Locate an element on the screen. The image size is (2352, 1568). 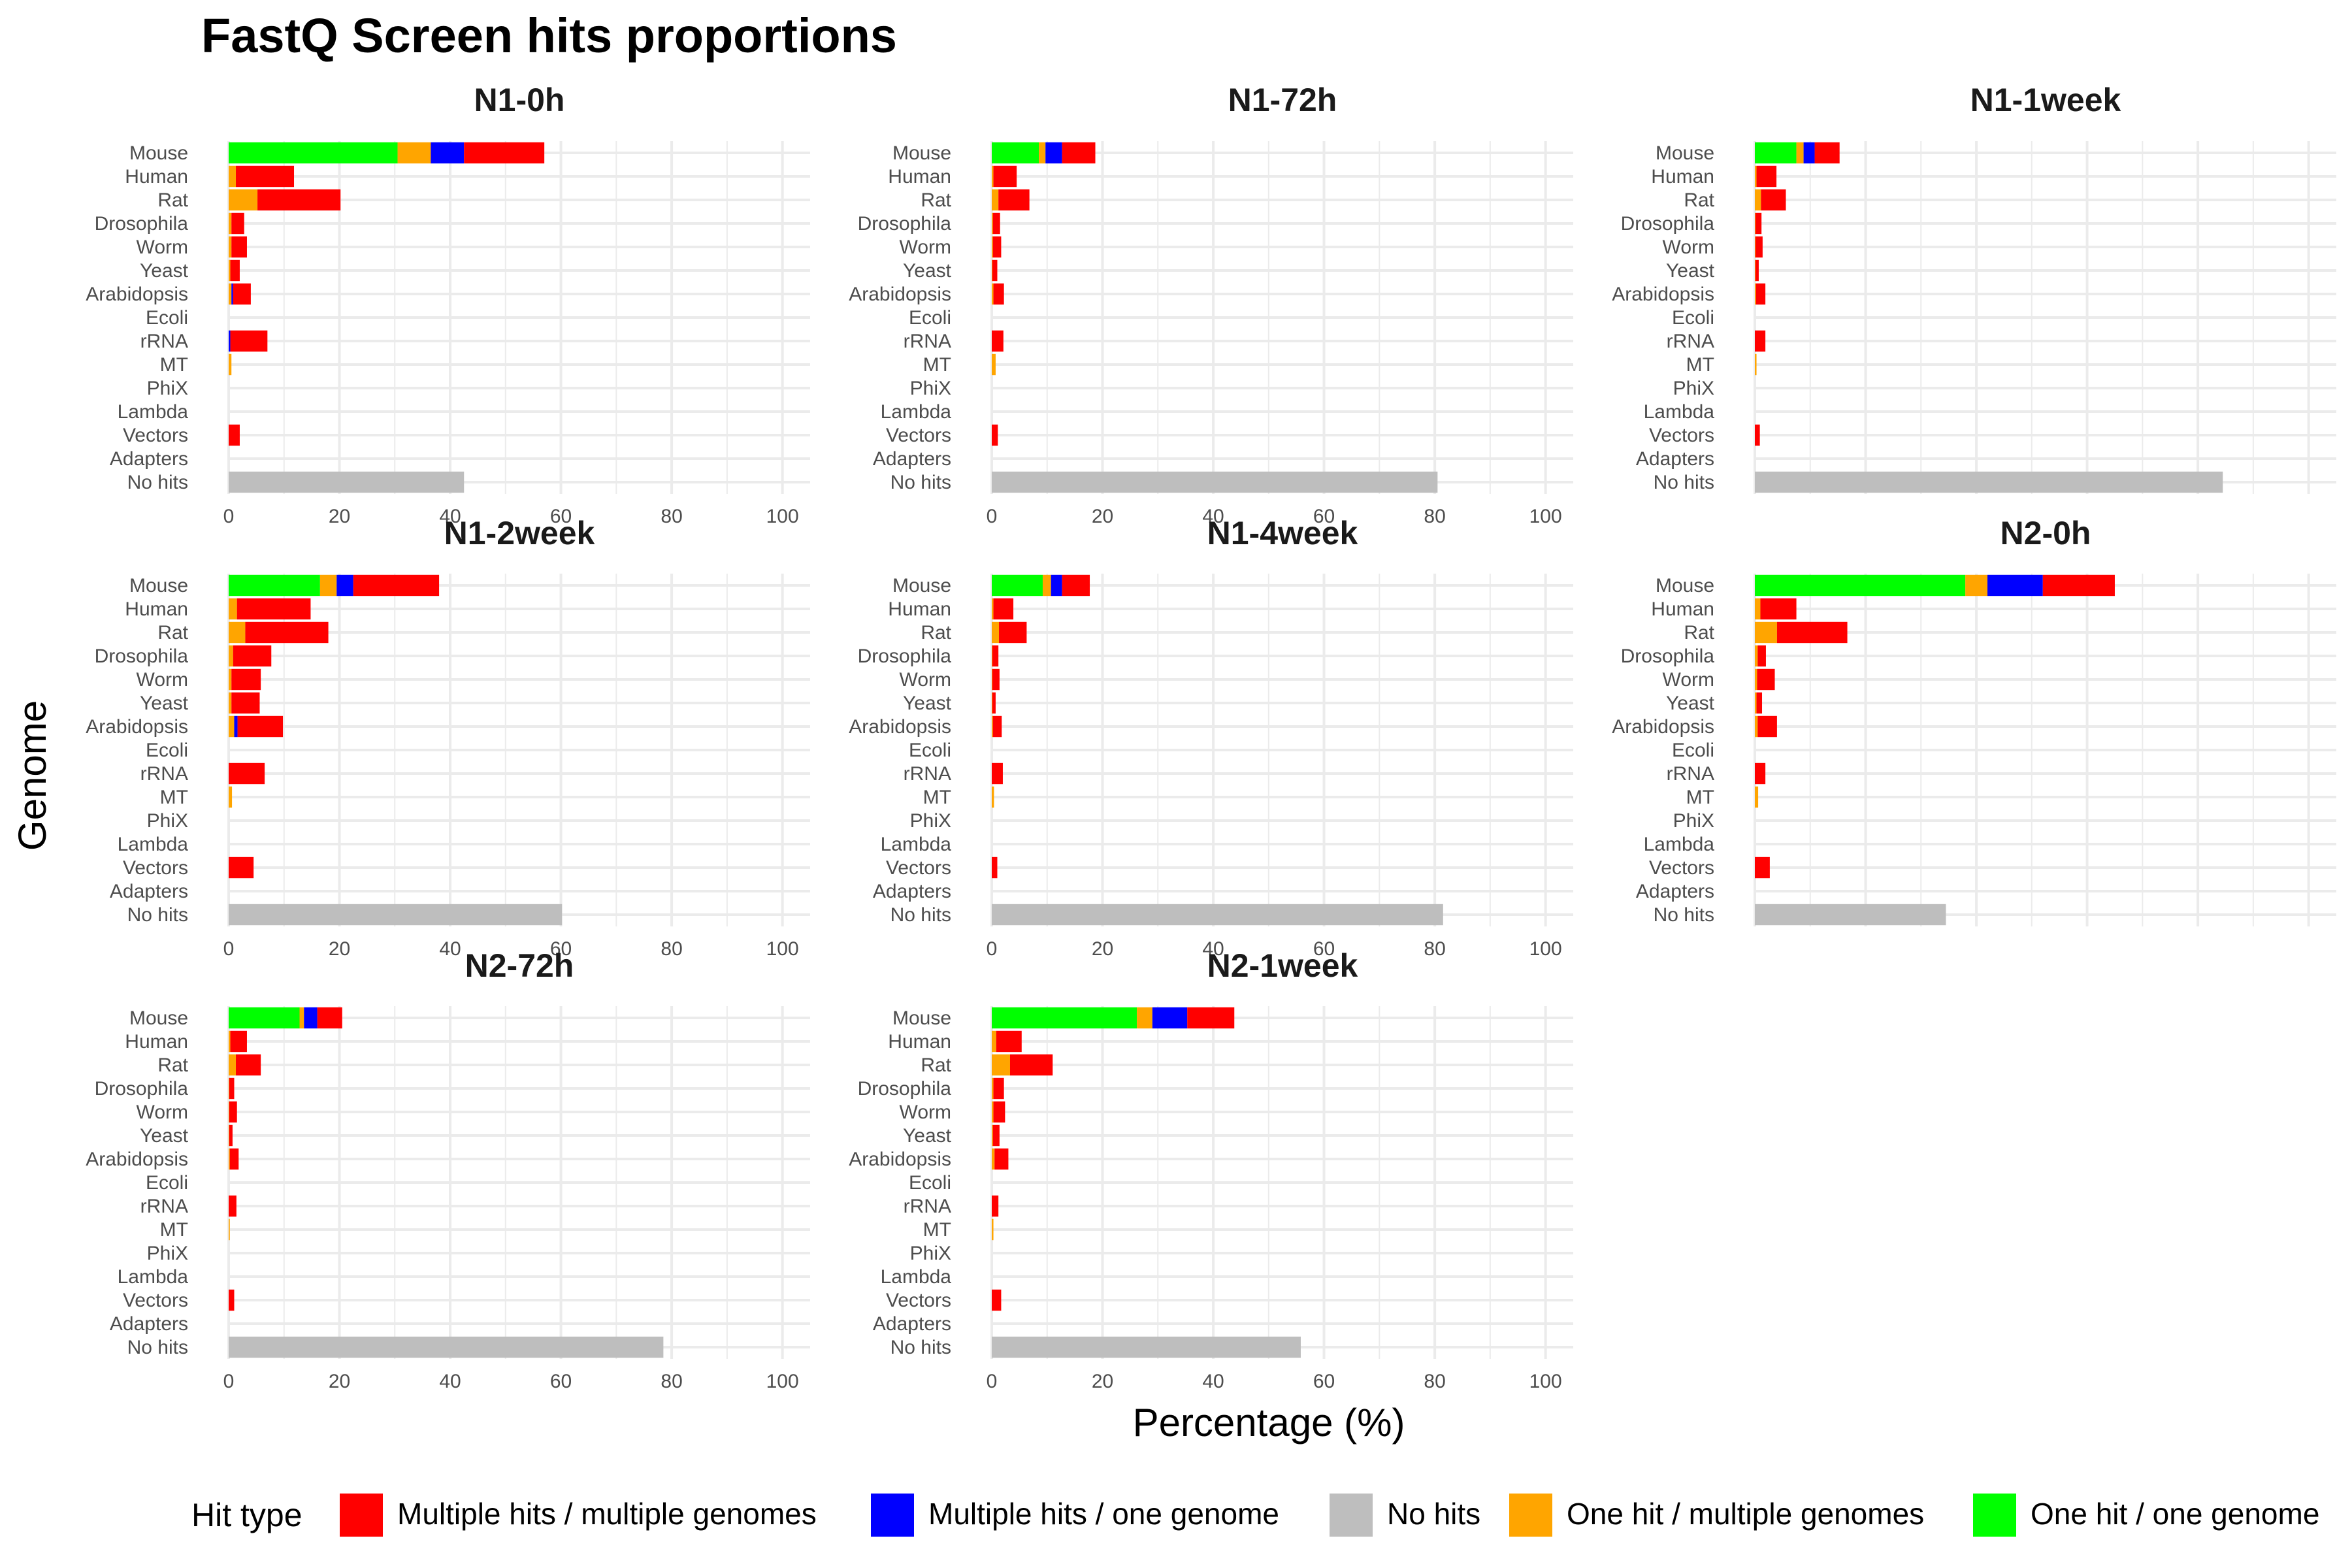
bar-yeast-one-hit-multiple-genomes is located at coordinates (230, 703).